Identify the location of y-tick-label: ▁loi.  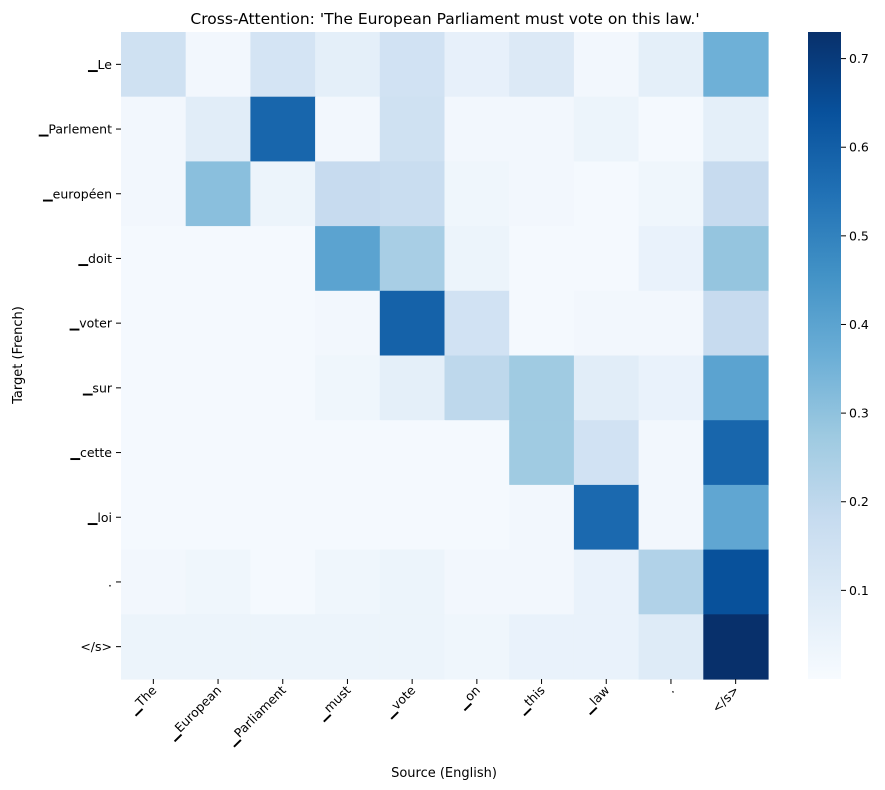
(99, 518).